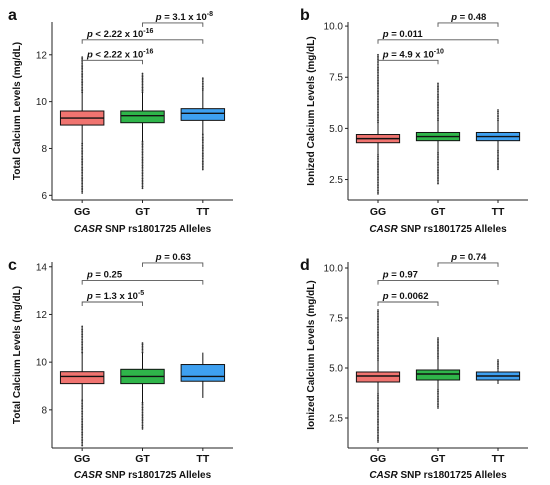  Describe the element at coordinates (119, 54) in the screenshot. I see `p-value-label: p < 2.22 x 10-16` at that location.